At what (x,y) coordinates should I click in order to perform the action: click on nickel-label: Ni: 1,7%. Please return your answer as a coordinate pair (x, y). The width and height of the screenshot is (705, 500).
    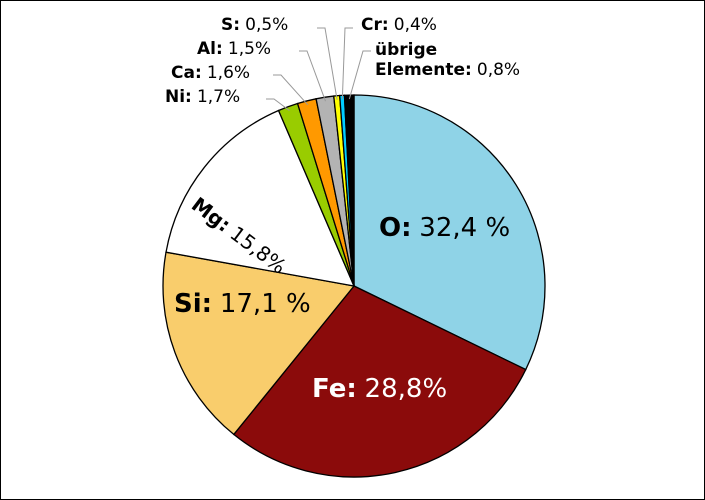
    Looking at the image, I should click on (203, 97).